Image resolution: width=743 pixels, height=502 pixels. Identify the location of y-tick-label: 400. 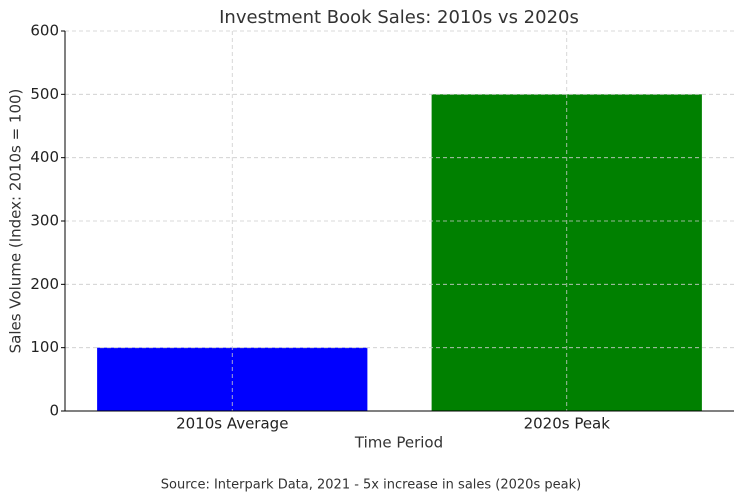
(44, 157).